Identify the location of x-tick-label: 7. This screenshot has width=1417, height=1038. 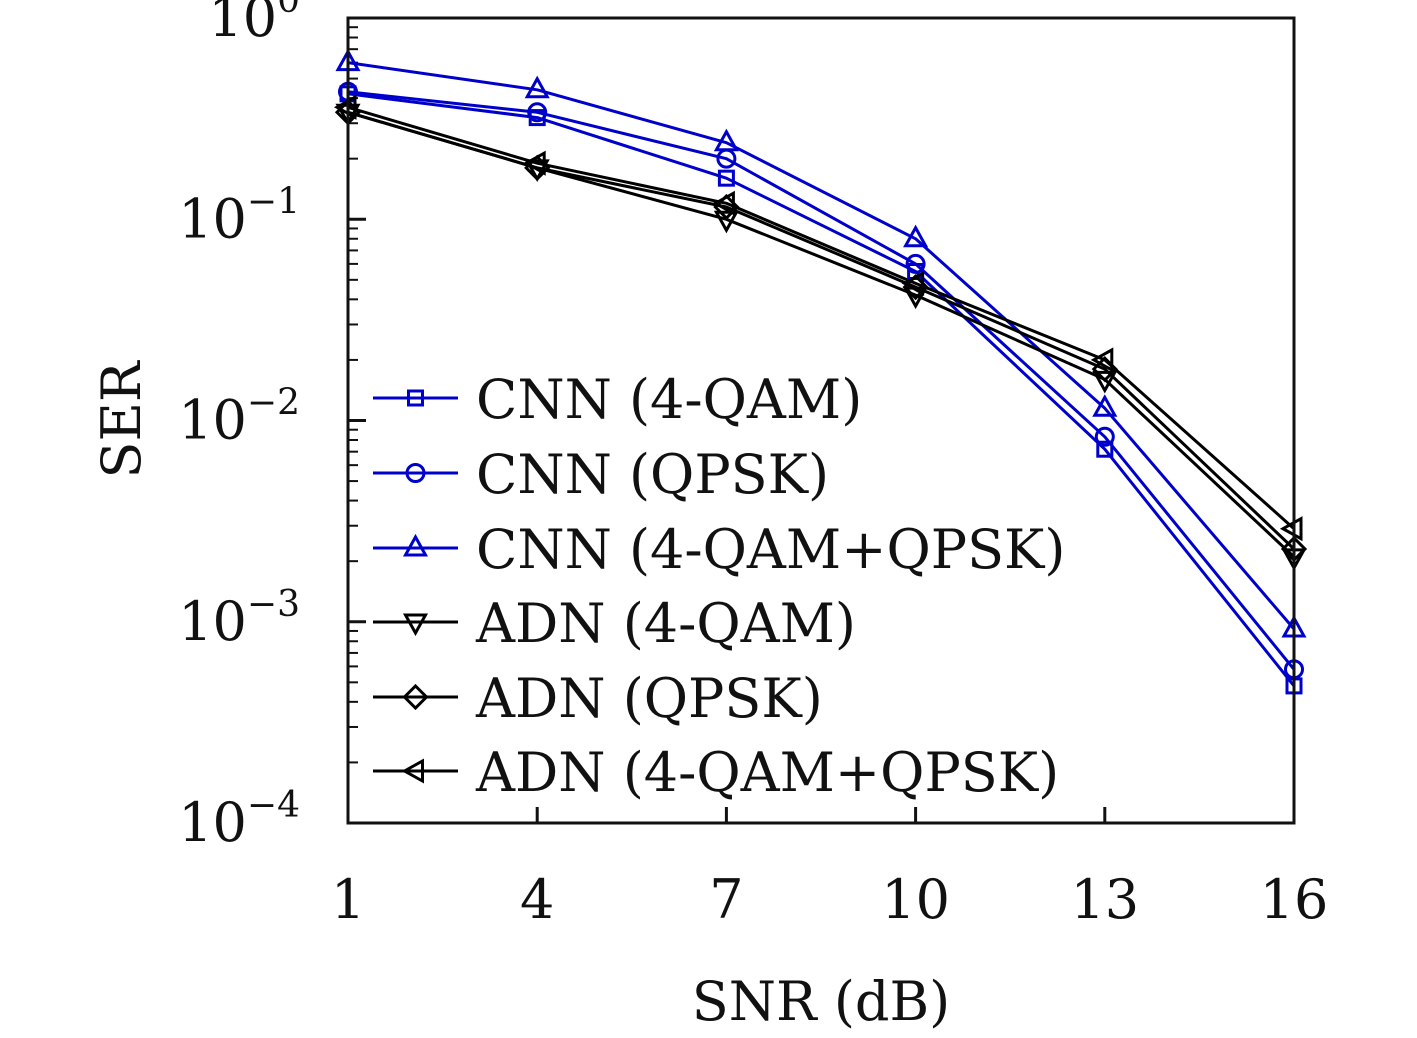
(726, 899).